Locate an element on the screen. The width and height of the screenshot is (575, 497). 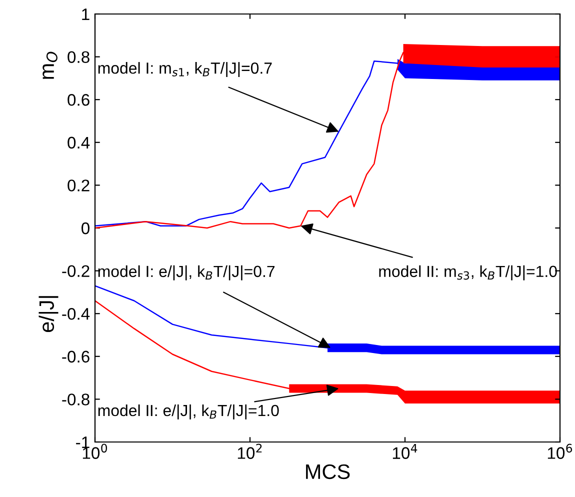
y-tick-label: 0.2 is located at coordinates (79, 186).